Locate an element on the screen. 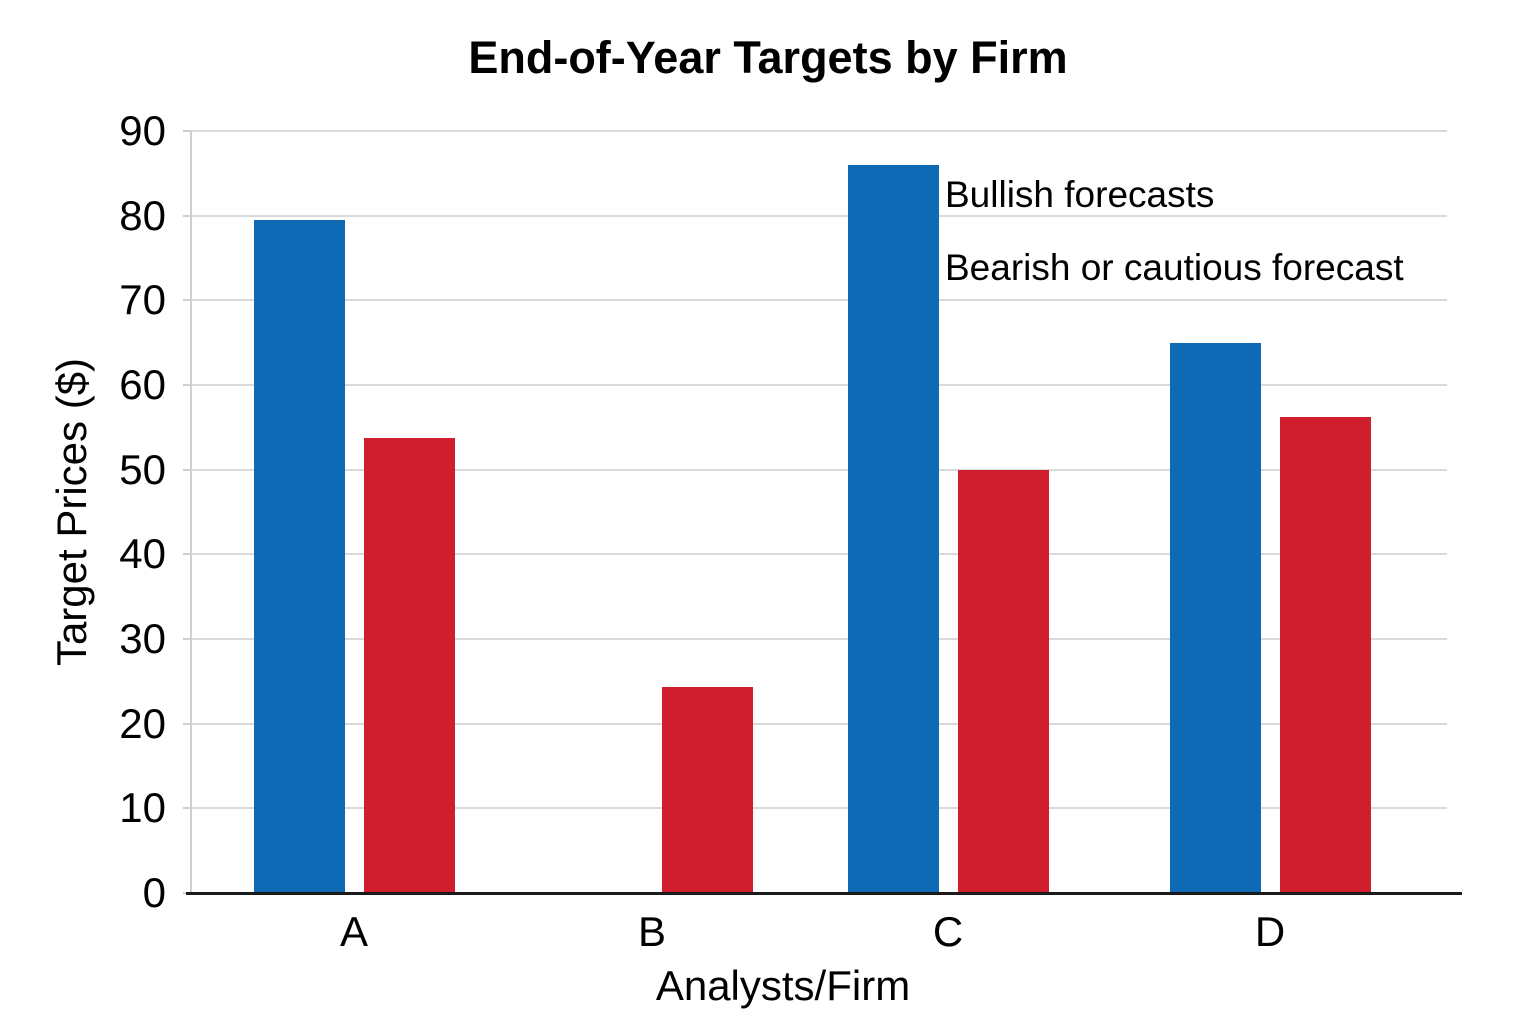 The width and height of the screenshot is (1536, 1024). y-axis-spine is located at coordinates (191, 512).